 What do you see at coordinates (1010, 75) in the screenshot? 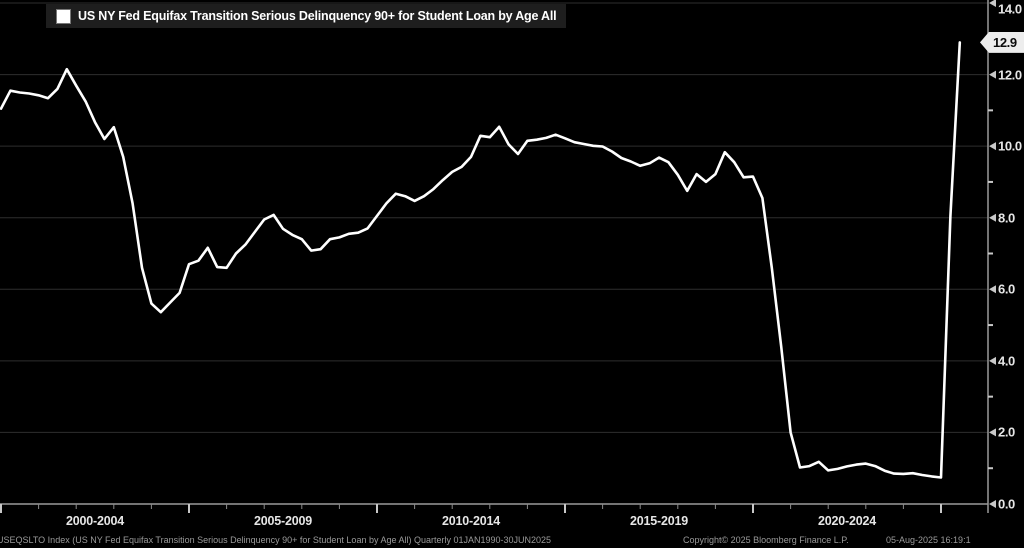
I see `y-axis-label-12.0: 12.0` at bounding box center [1010, 75].